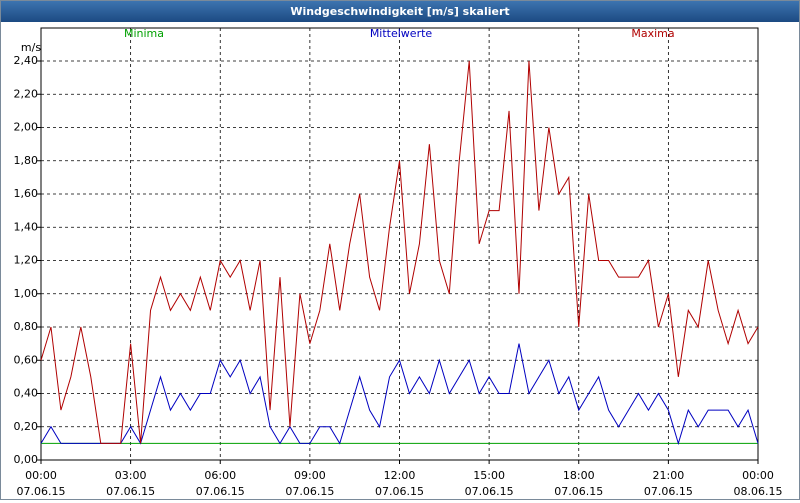 The image size is (800, 503). What do you see at coordinates (26, 326) in the screenshot?
I see `y-tick-label: 0,80` at bounding box center [26, 326].